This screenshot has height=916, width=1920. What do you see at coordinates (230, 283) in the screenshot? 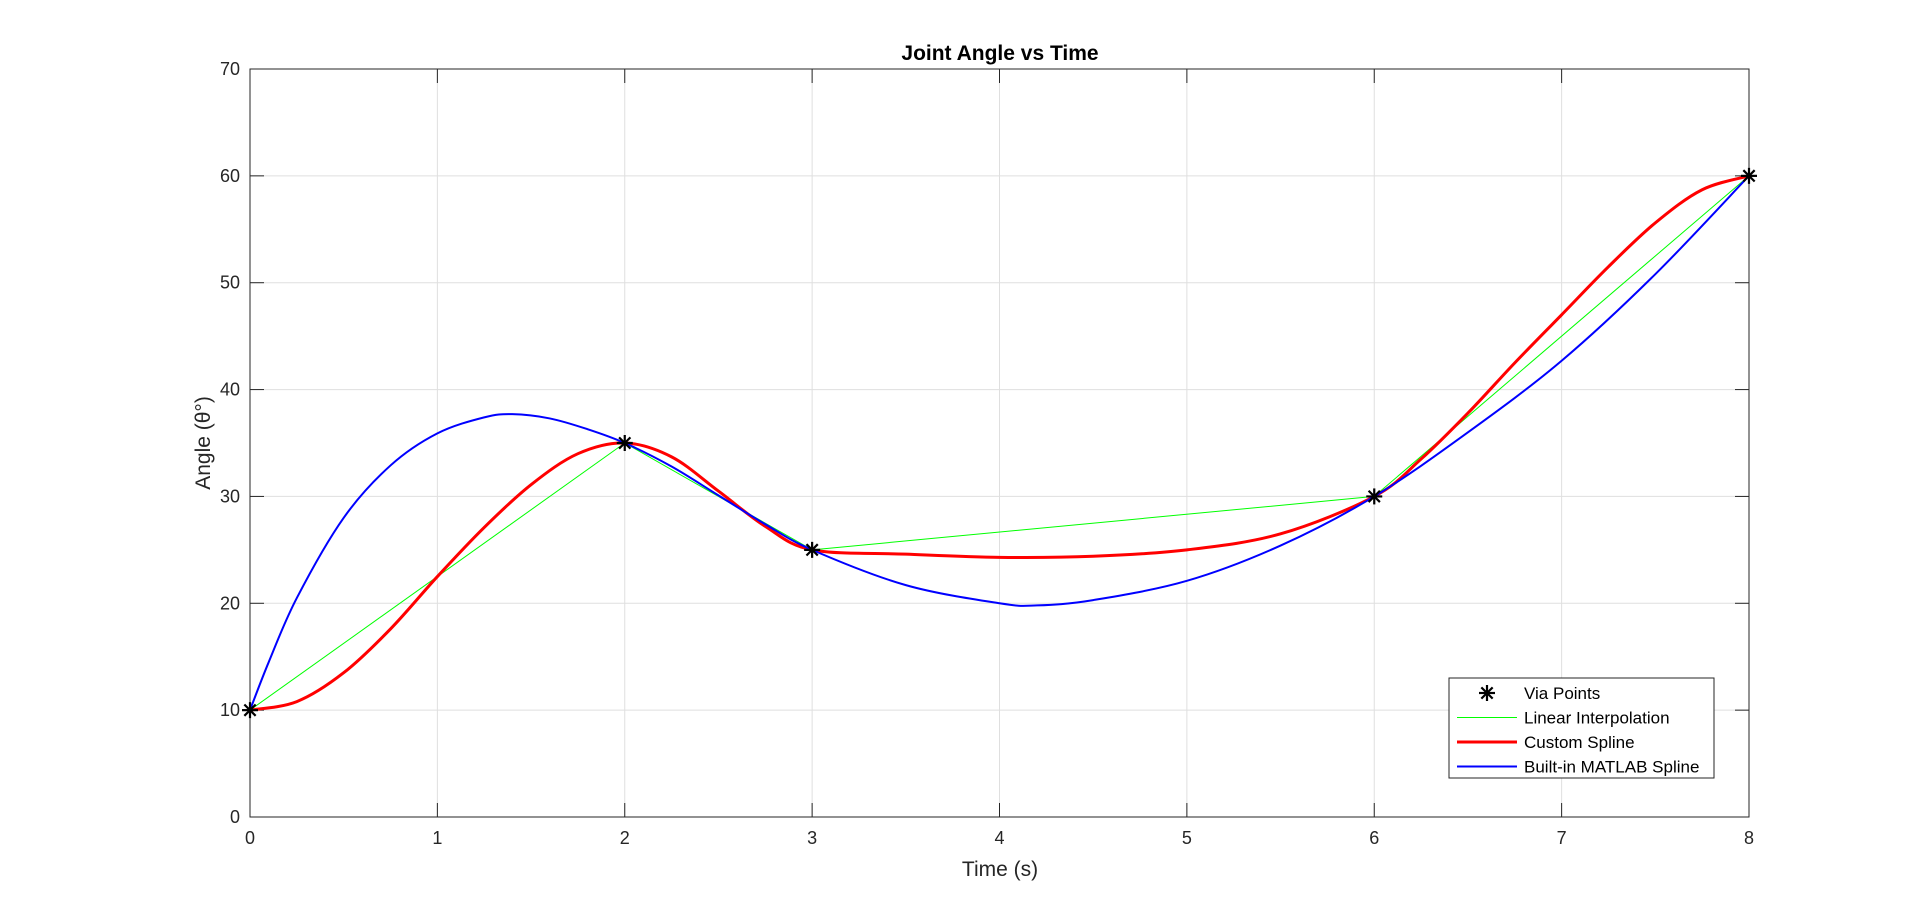
I see `y-tick-label: 50` at bounding box center [230, 283].